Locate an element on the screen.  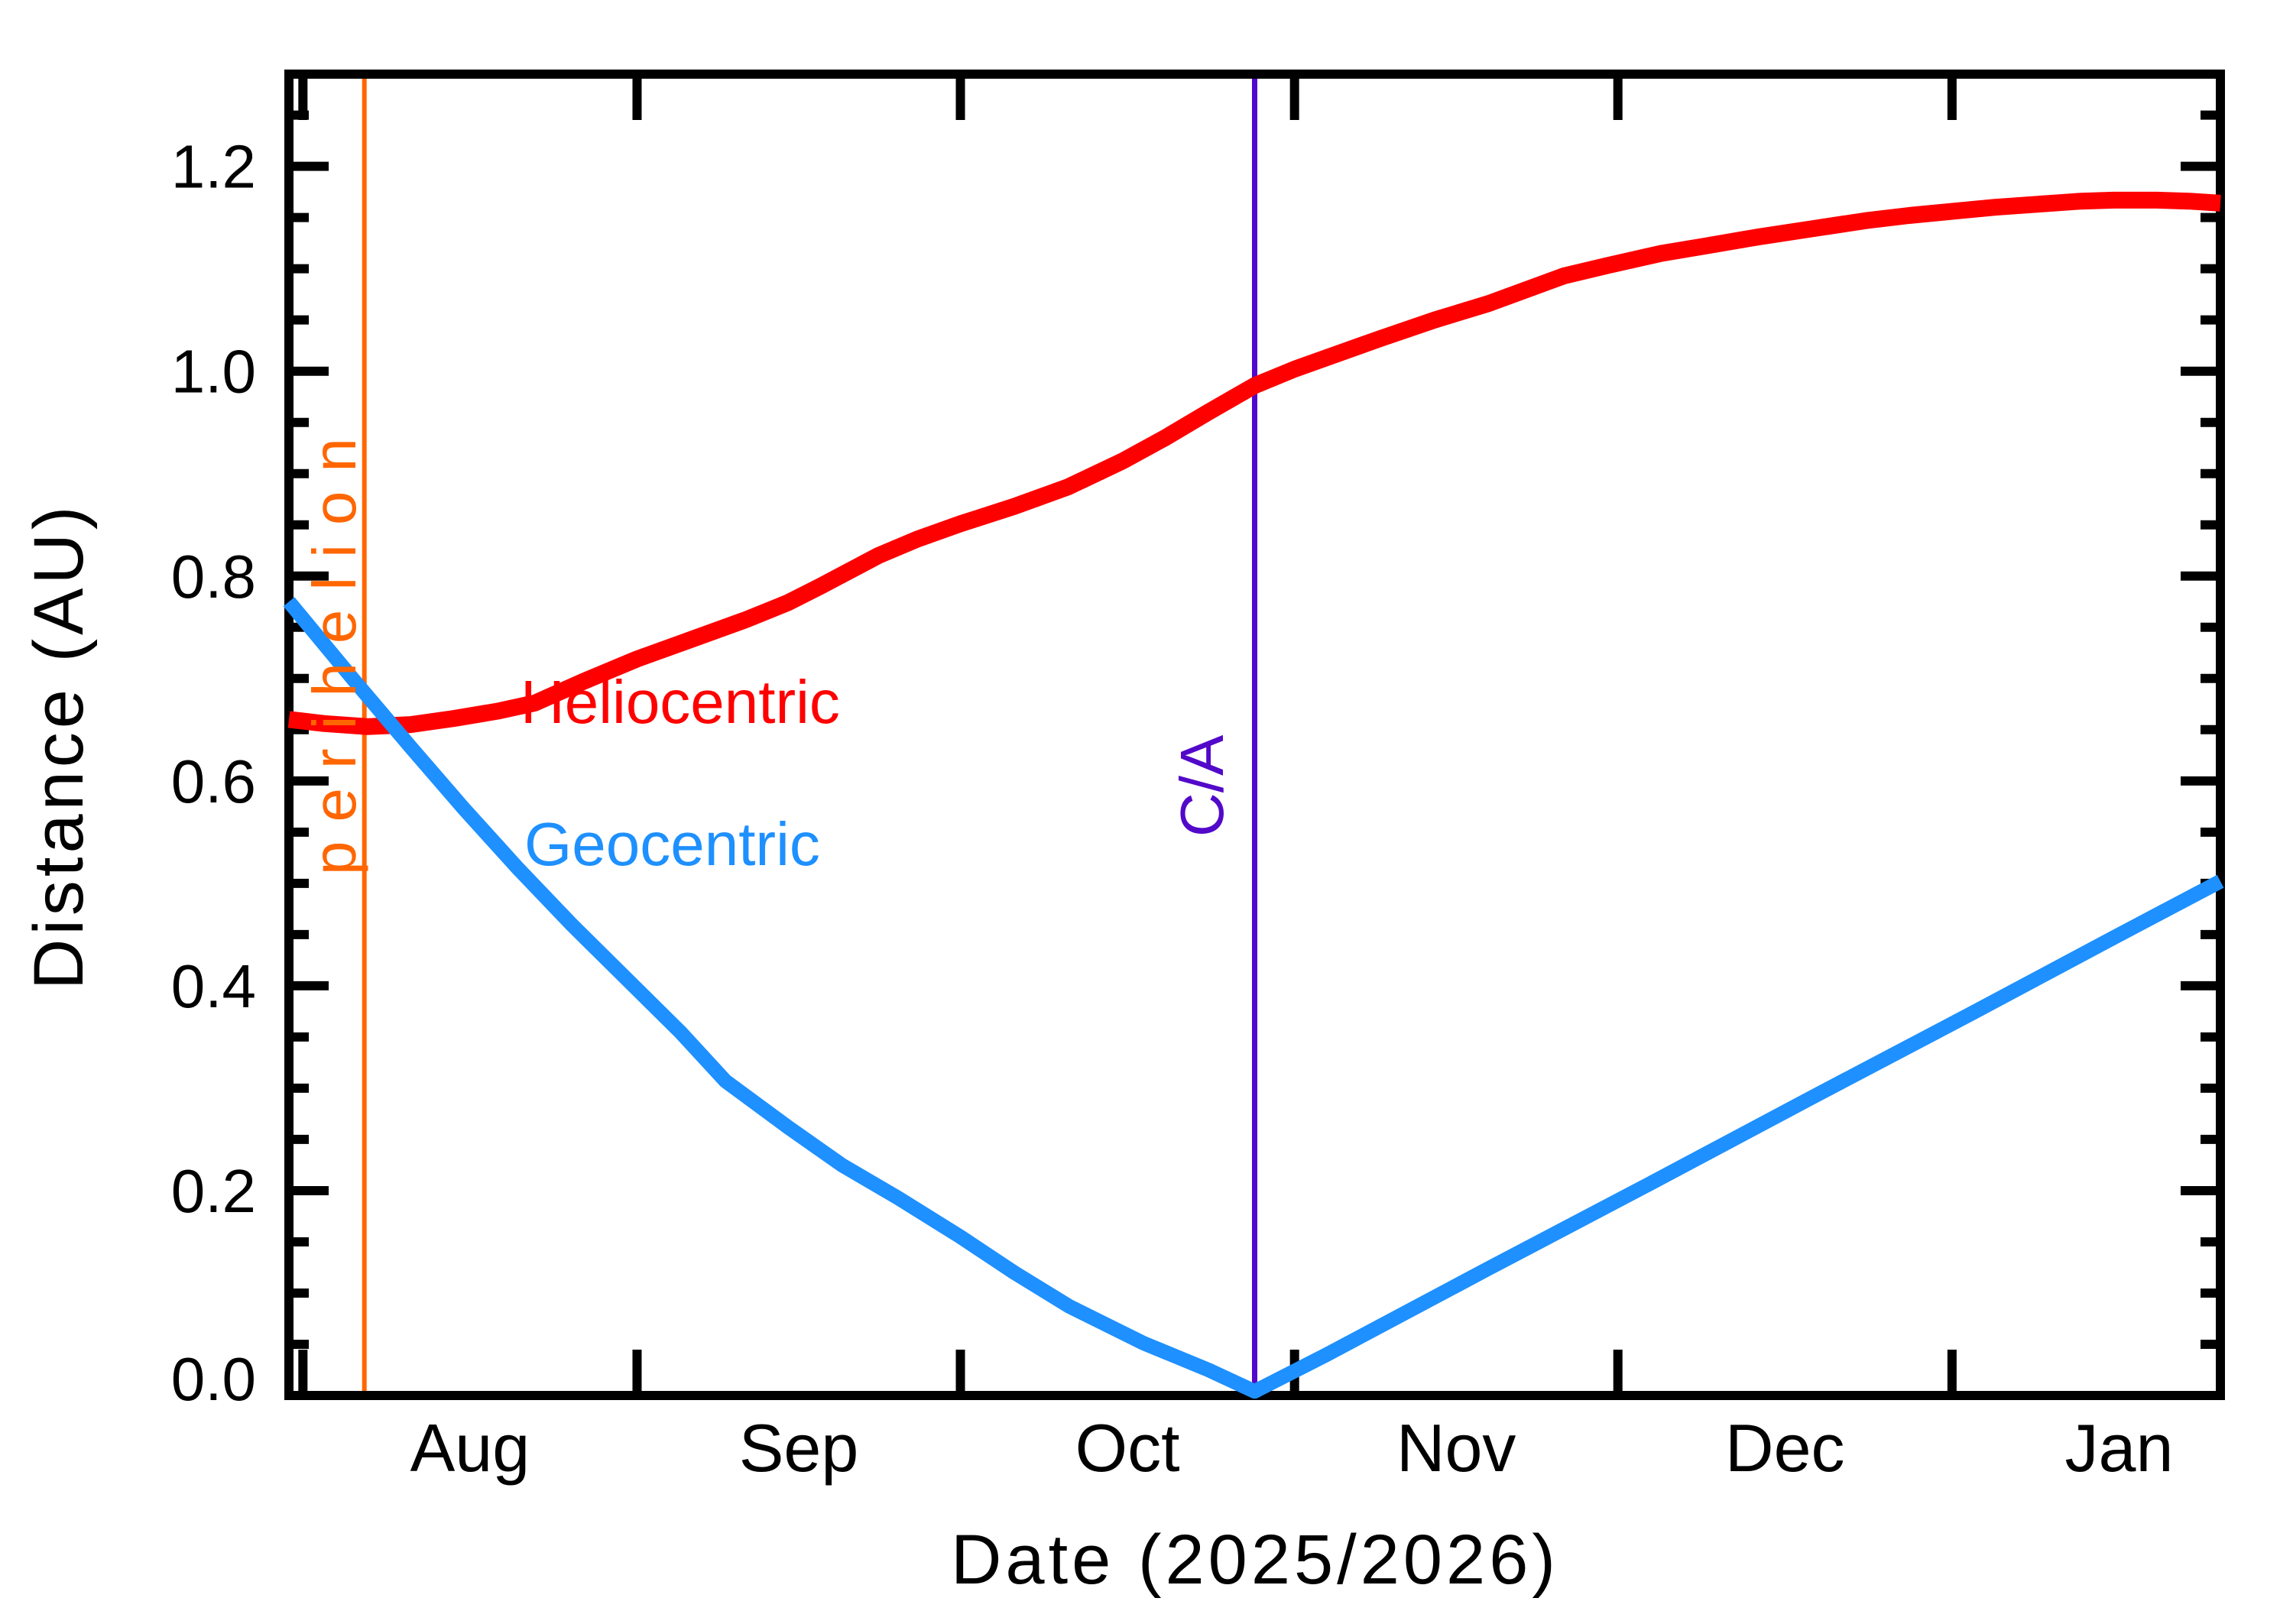
y-tick-label-0.0: 0.0 is located at coordinates (213, 1379).